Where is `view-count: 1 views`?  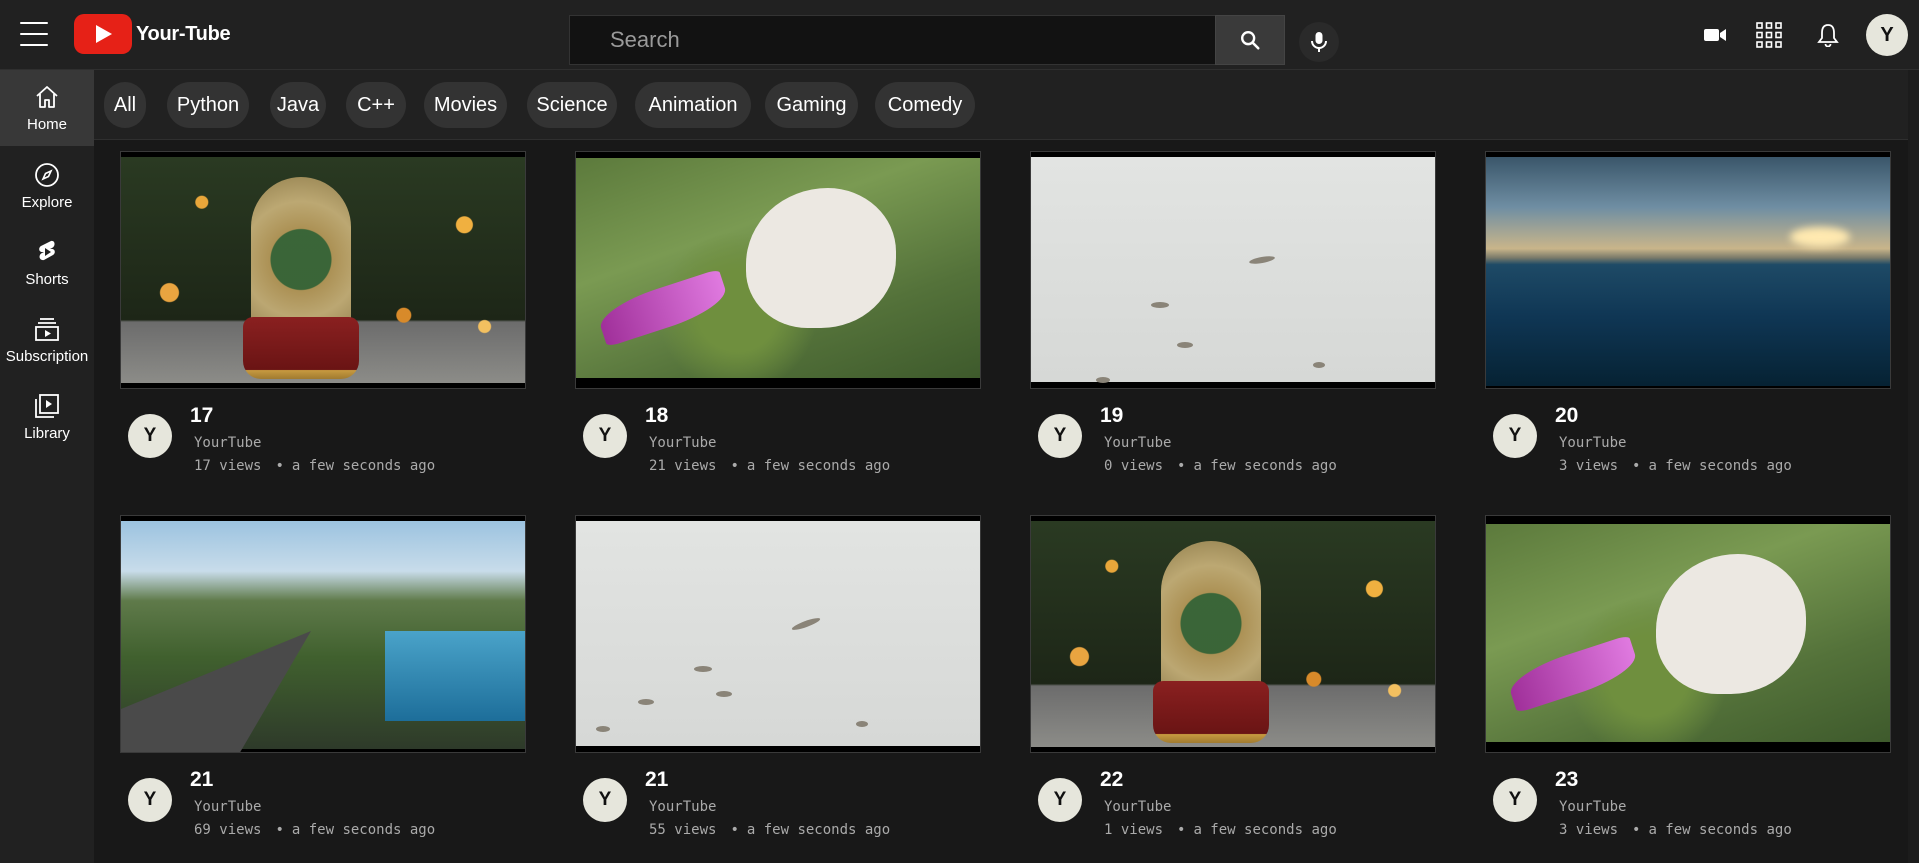 view-count: 1 views is located at coordinates (1134, 830).